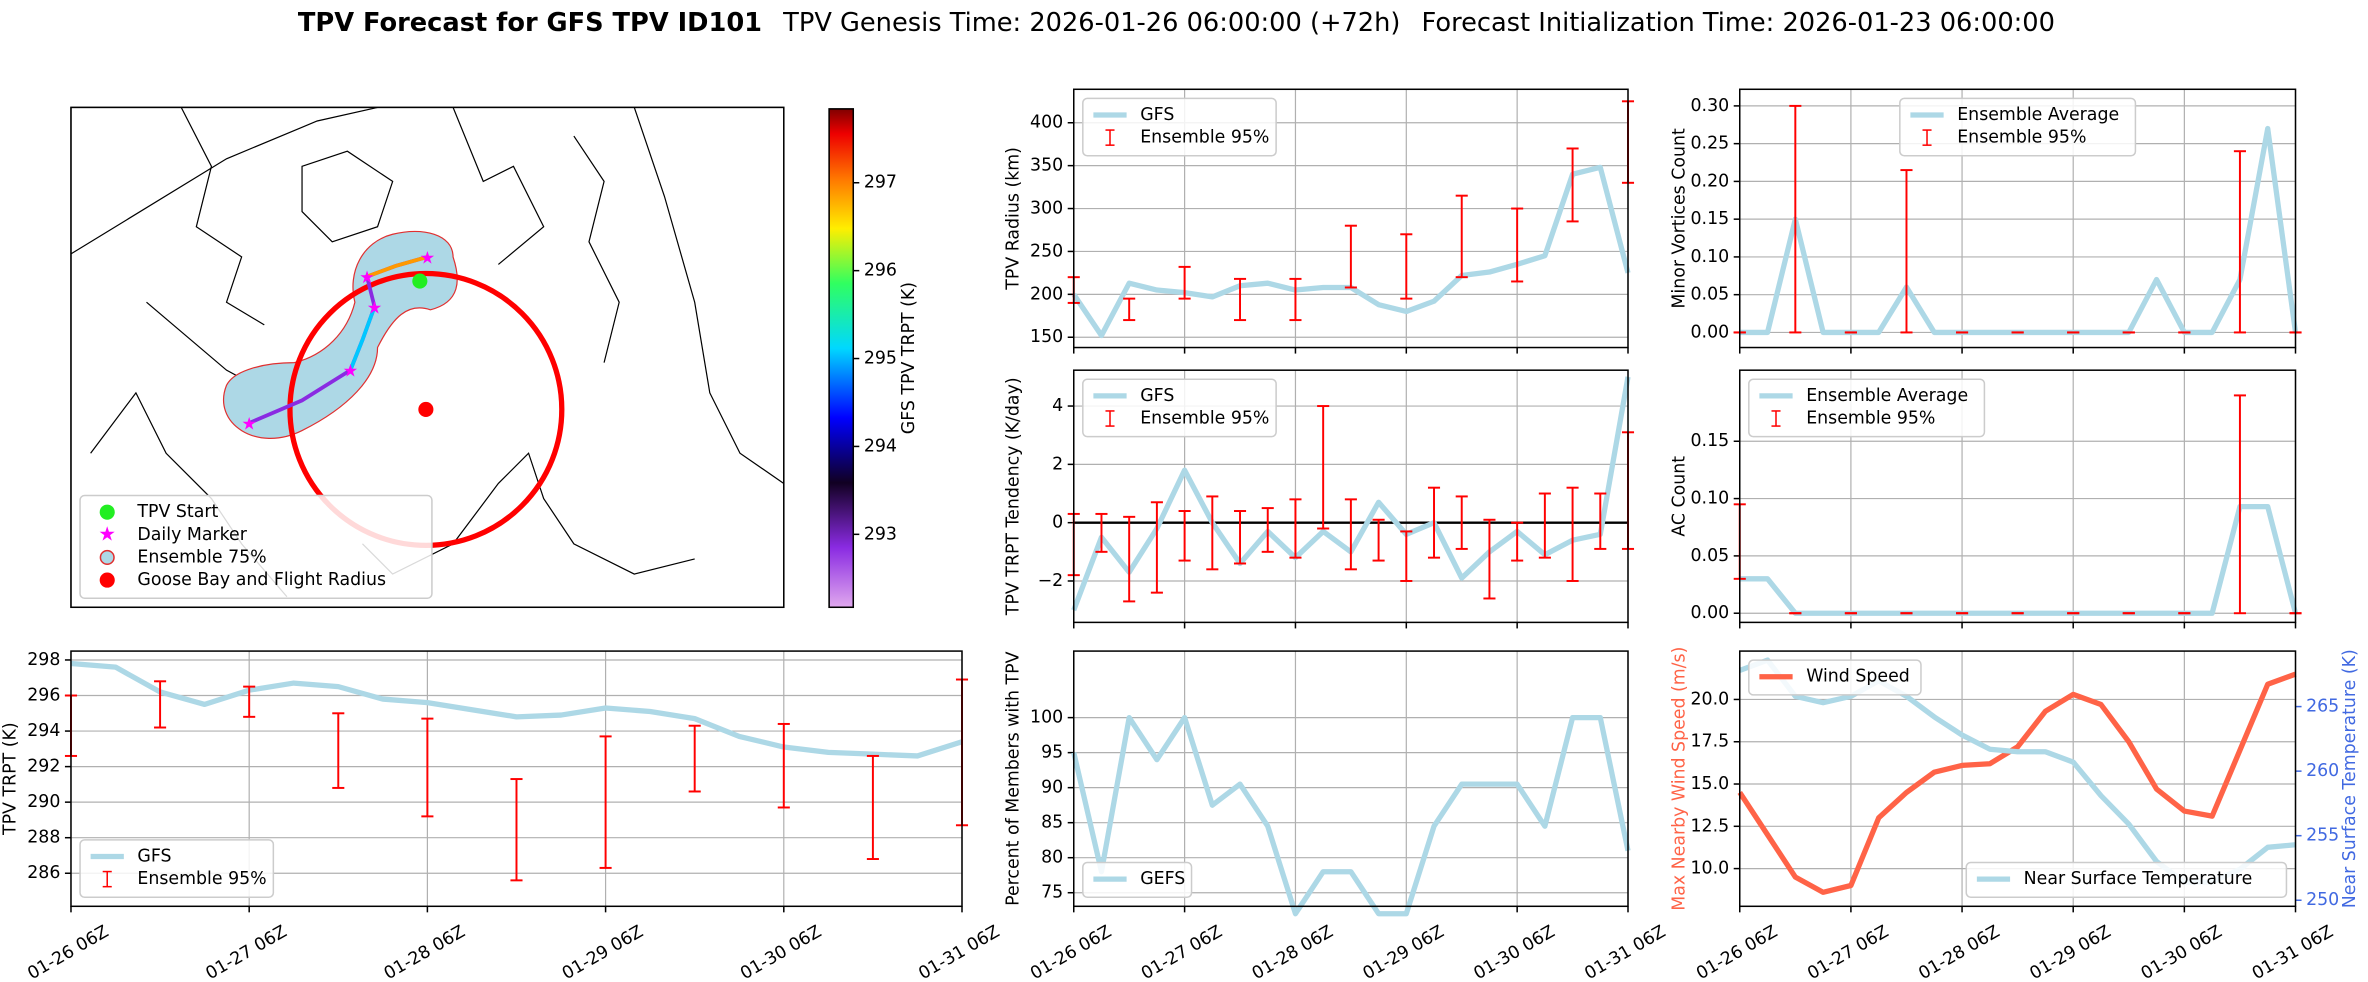 The image size is (2368, 982). I want to click on legend-symbol: ★, so click(107, 533).